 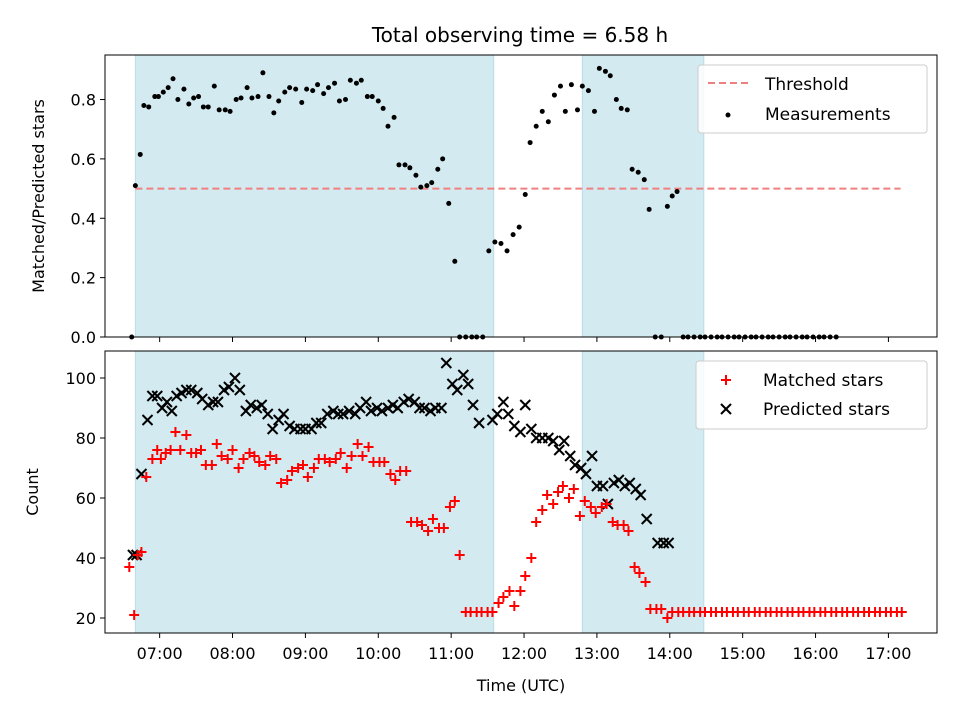 I want to click on chart-title: Total observing time = 6.58 h, so click(x=519, y=35).